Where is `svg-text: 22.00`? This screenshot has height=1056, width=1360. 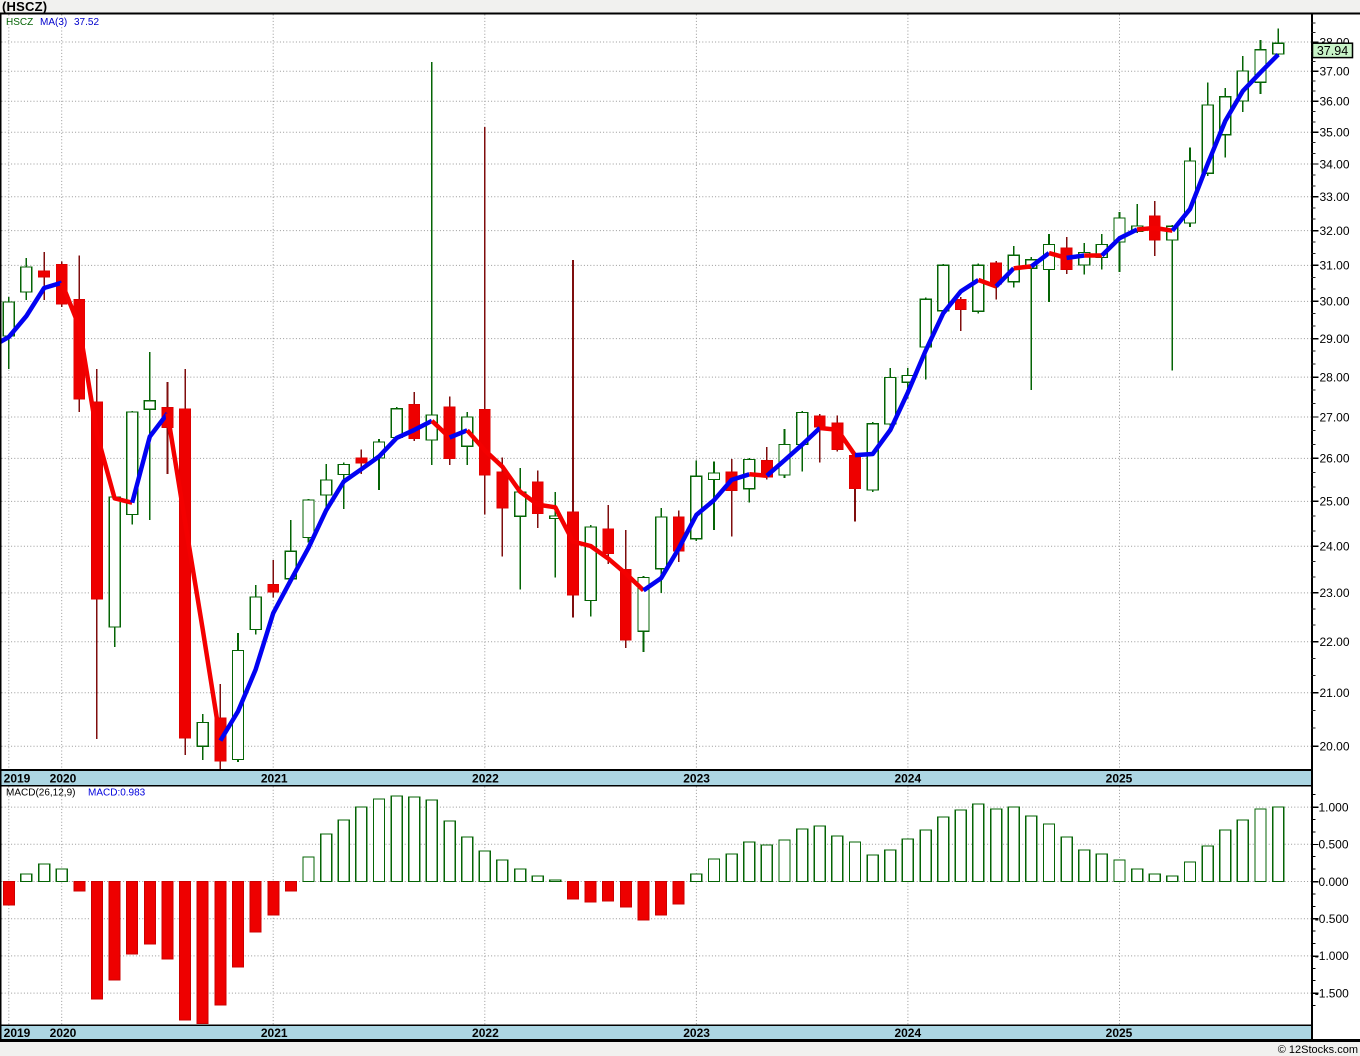 svg-text: 22.00 is located at coordinates (1335, 642).